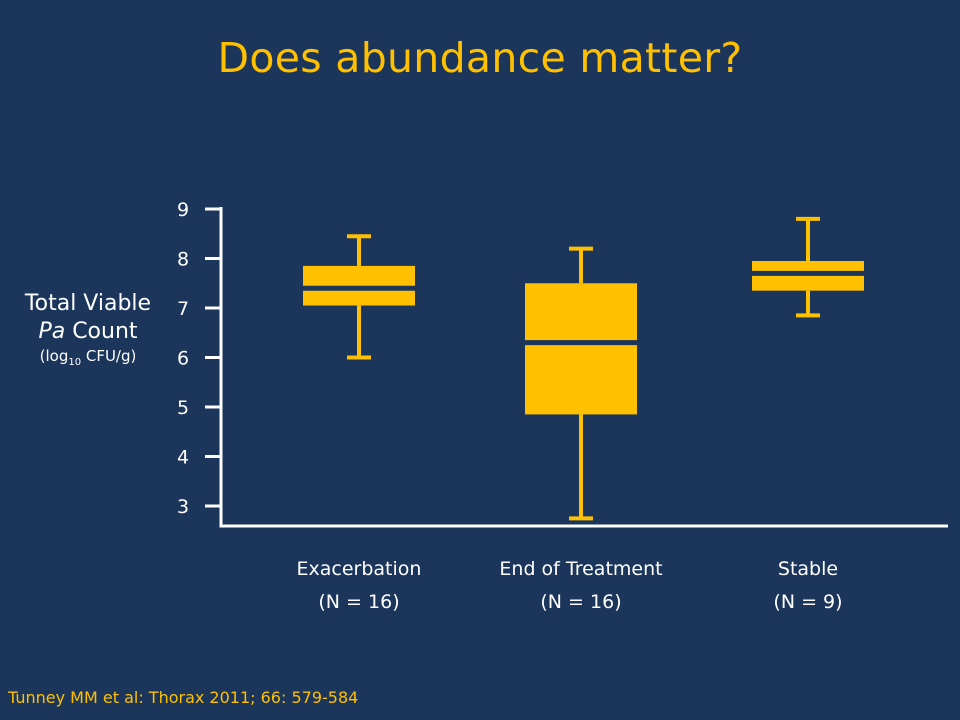 This screenshot has width=960, height=720. What do you see at coordinates (54, 356) in the screenshot?
I see `y-axis-units-prefix: (log` at bounding box center [54, 356].